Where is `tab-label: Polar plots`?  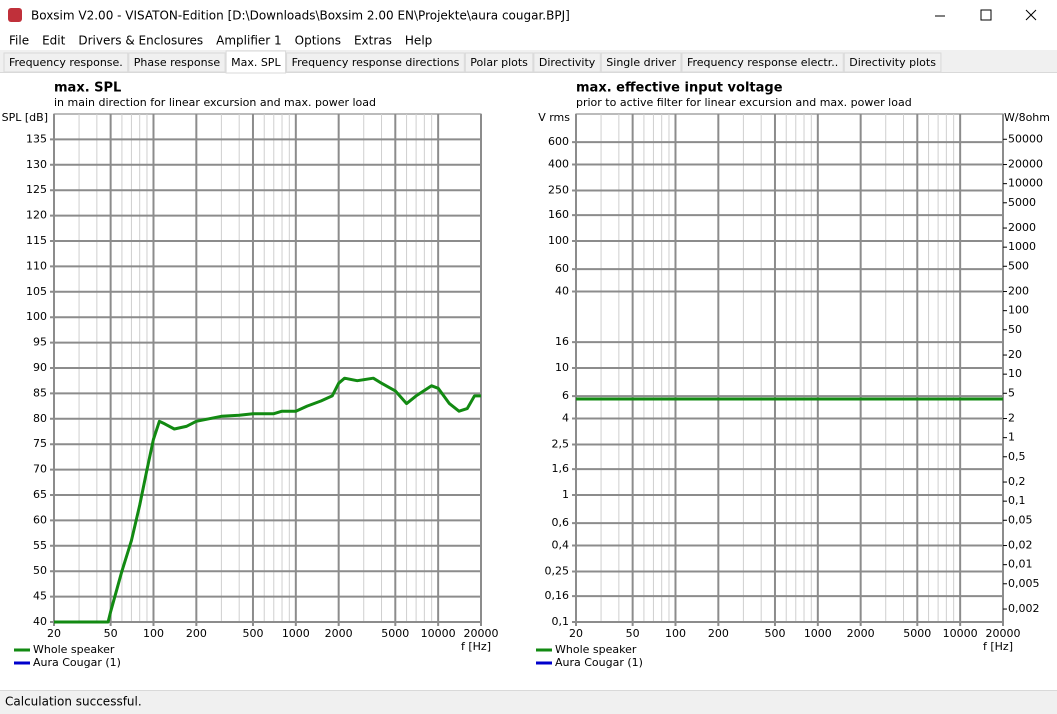
tab-label: Polar plots is located at coordinates (499, 62).